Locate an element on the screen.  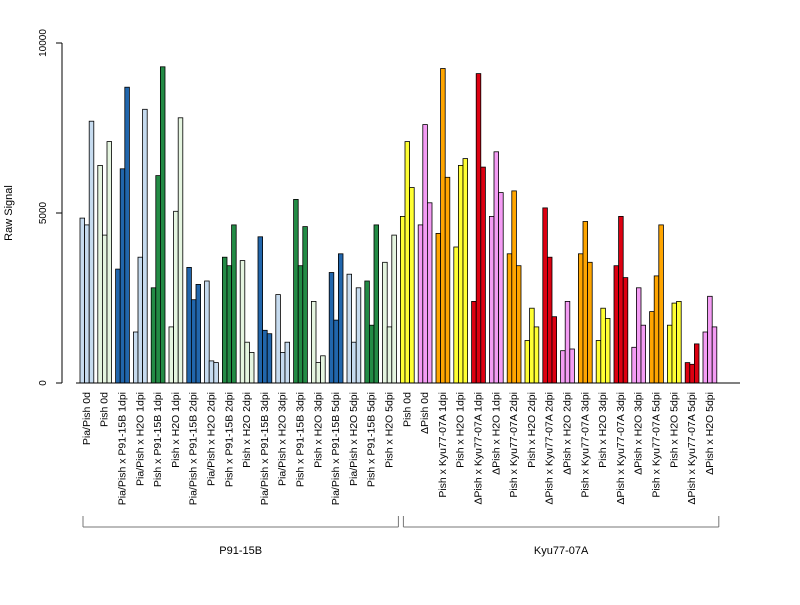
group-brackets: P91-15B Kyu77-07A is located at coordinates (401, 536).